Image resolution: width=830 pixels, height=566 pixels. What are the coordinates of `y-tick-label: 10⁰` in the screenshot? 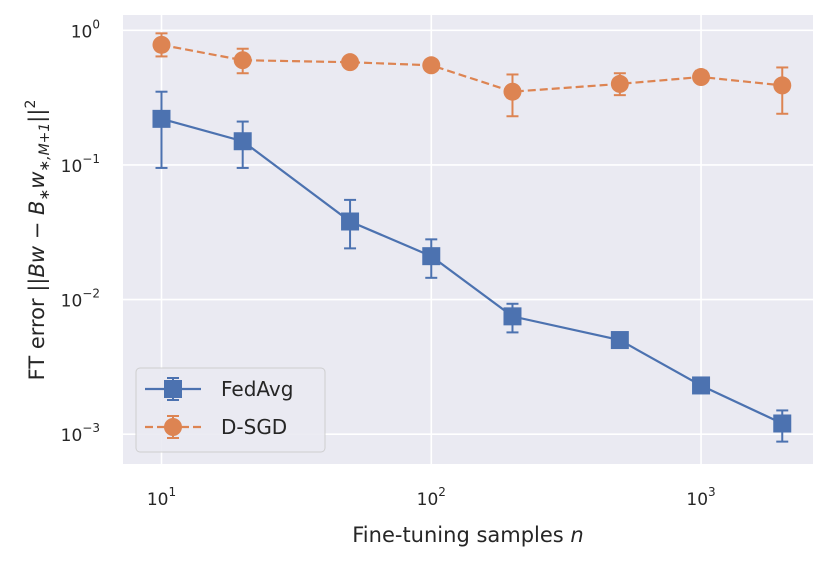 It's located at (85, 29).